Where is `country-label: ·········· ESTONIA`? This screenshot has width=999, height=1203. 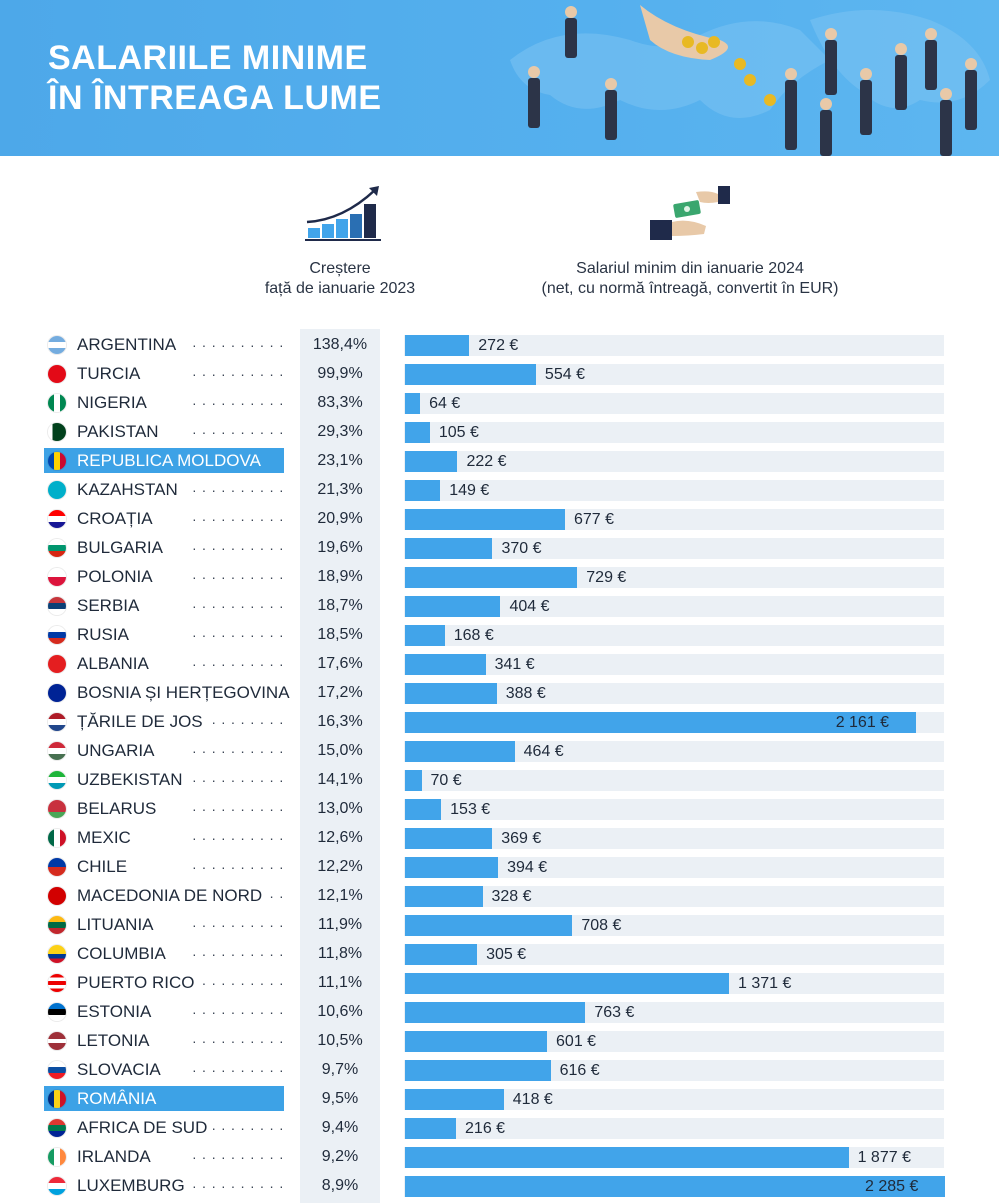 country-label: ·········· ESTONIA is located at coordinates (164, 1011).